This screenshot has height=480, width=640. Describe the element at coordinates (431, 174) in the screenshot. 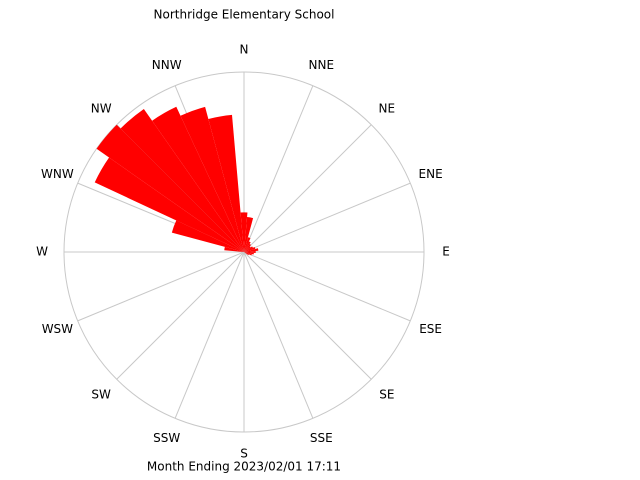

I see `direction-label: ENE` at that location.